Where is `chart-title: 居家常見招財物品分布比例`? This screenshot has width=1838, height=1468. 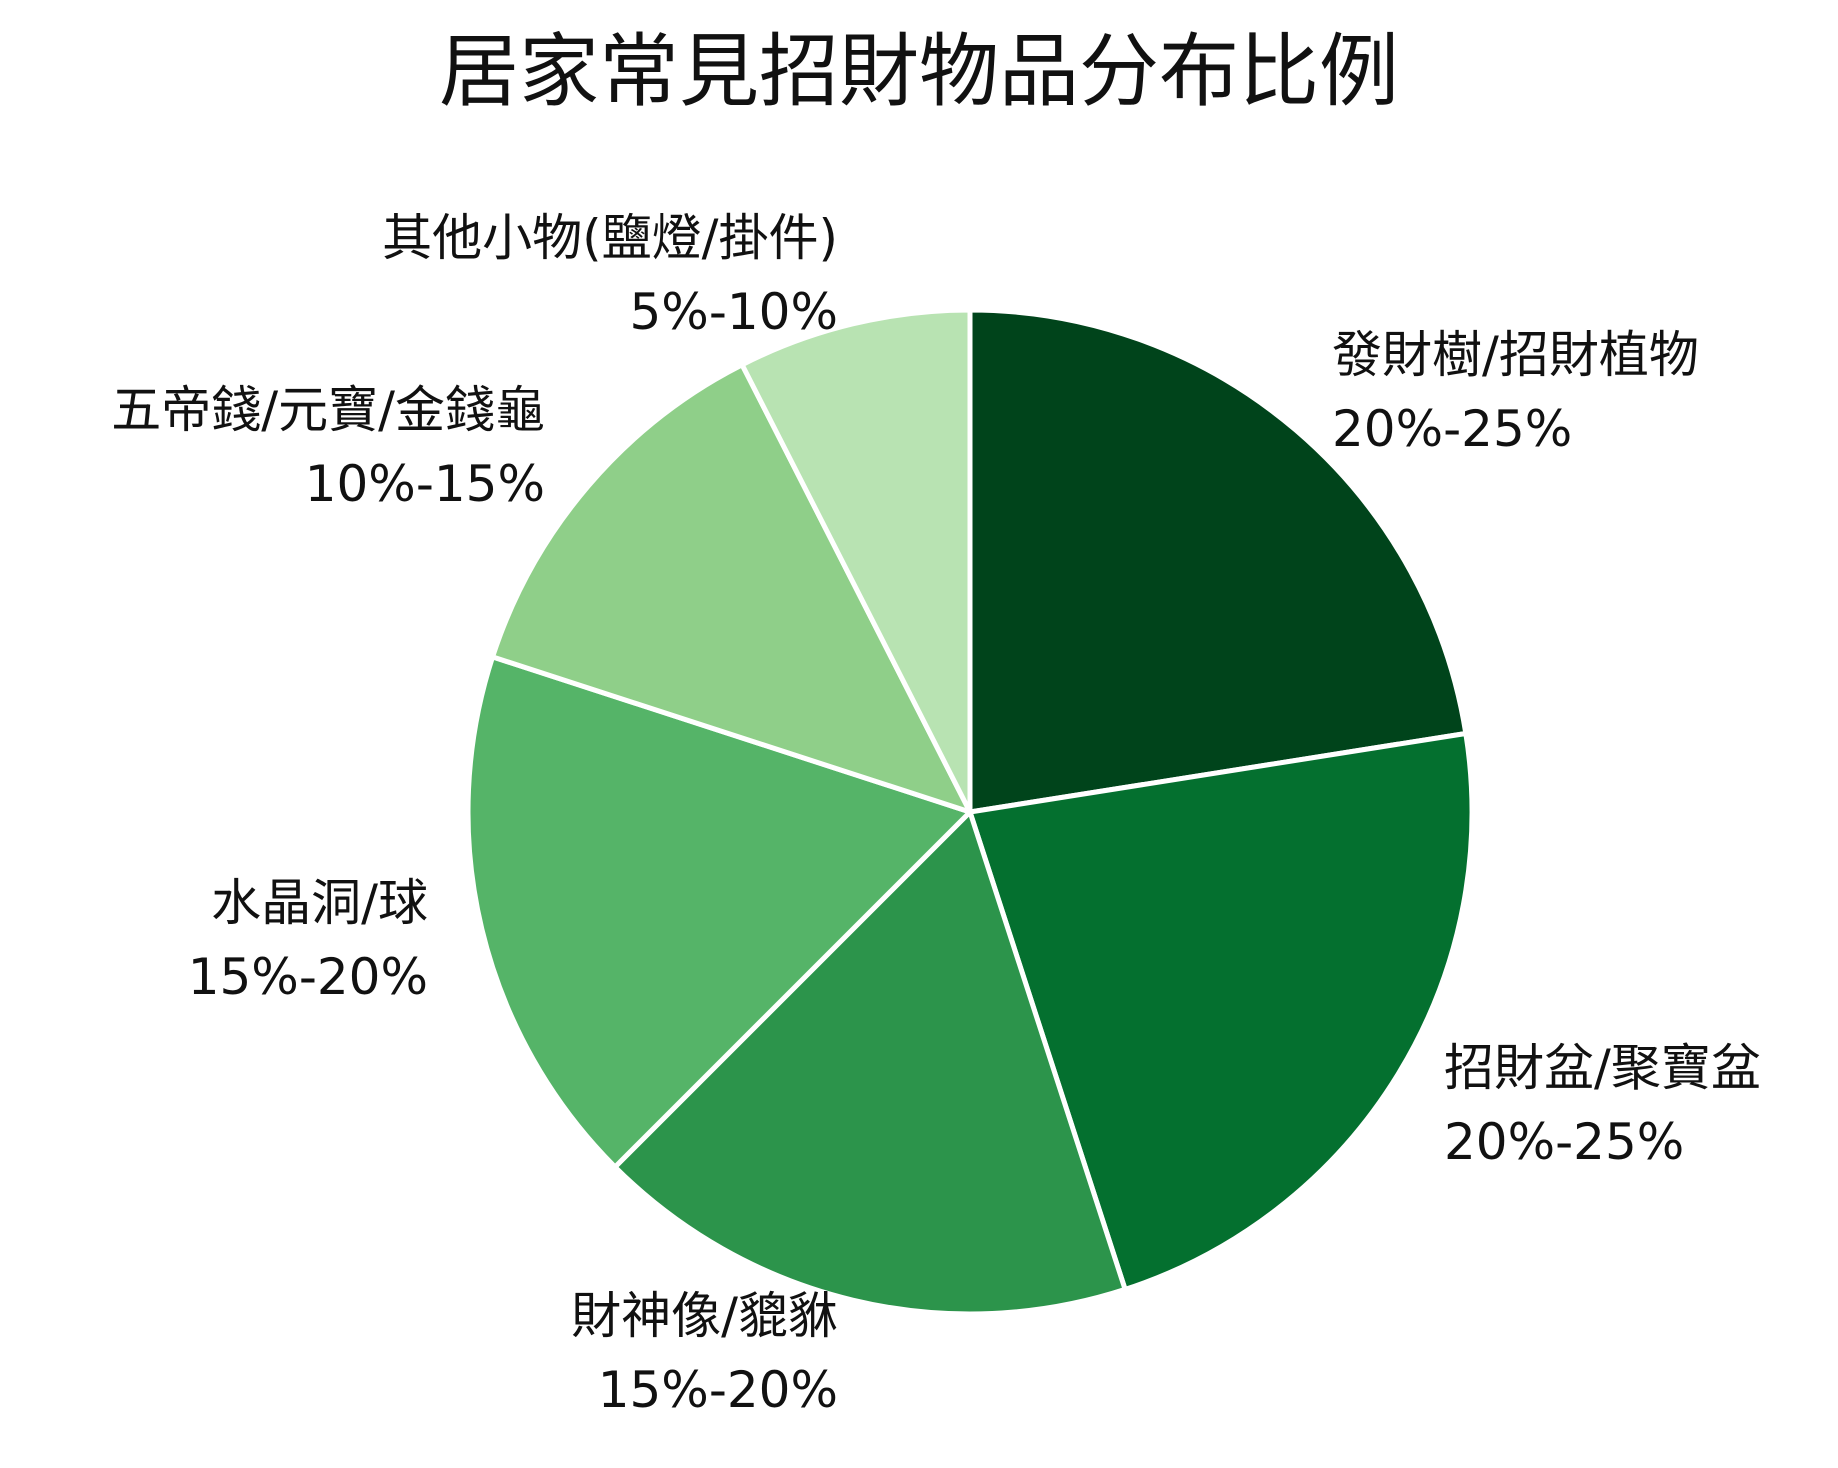
chart-title: 居家常見招財物品分布比例 is located at coordinates (919, 71).